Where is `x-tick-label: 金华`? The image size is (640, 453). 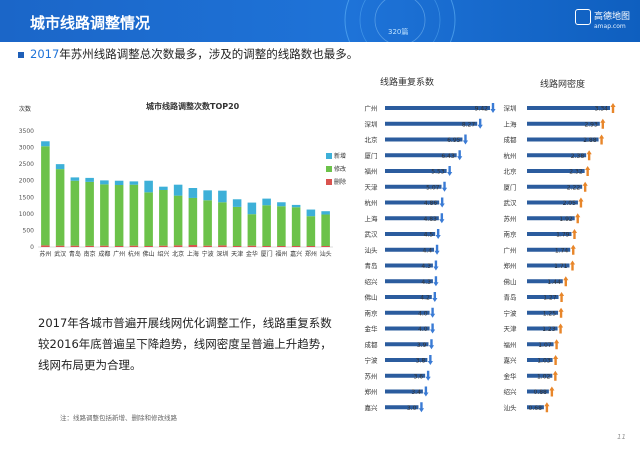
x-tick-label: 金华 is located at coordinates (252, 254).